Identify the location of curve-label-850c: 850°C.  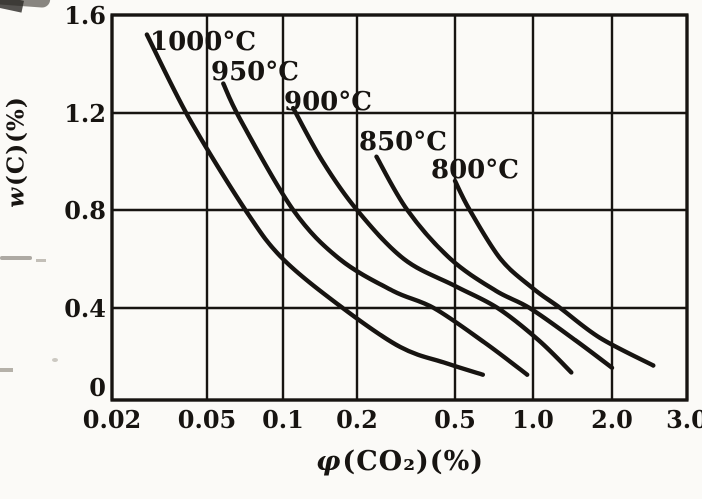
(403, 142).